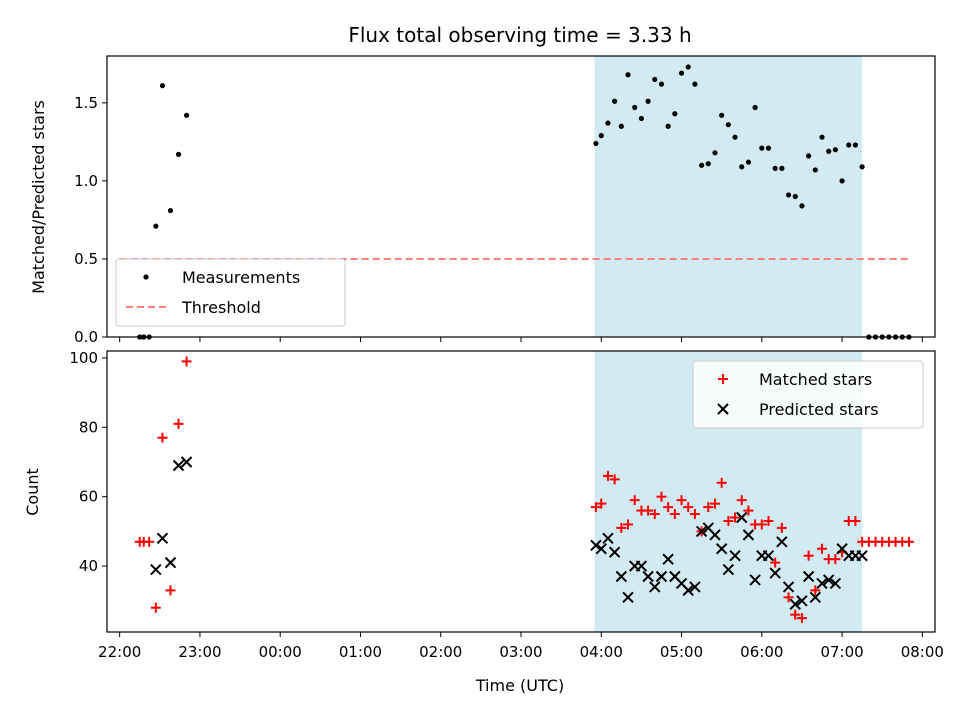  I want to click on x-tick-label: 04:00, so click(601, 652).